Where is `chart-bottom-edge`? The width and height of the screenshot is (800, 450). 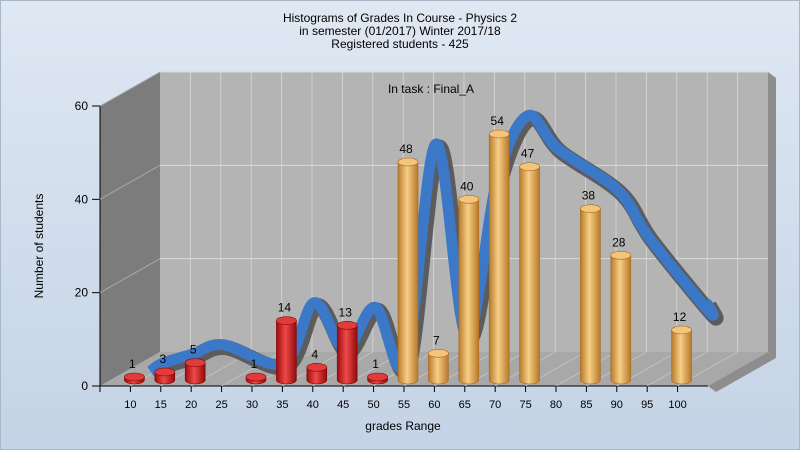 chart-bottom-edge is located at coordinates (742, 372).